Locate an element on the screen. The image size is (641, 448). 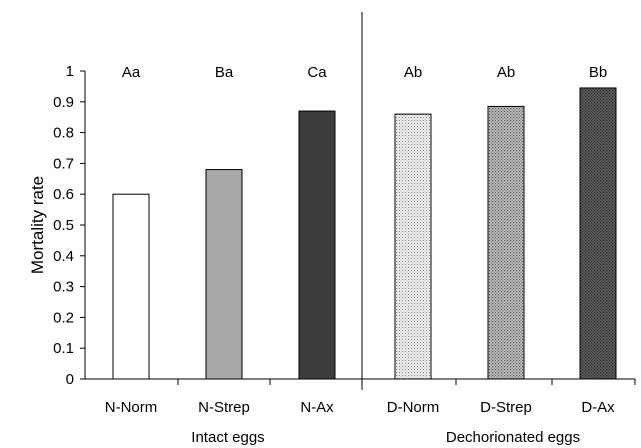
y-tick-label: 0.6 is located at coordinates (63, 194).